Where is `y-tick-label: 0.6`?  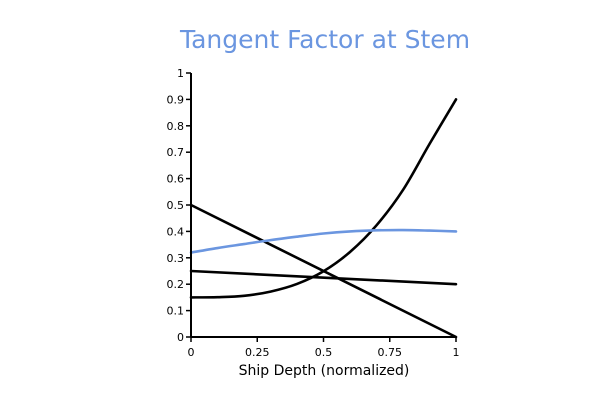 y-tick-label: 0.6 is located at coordinates (176, 179).